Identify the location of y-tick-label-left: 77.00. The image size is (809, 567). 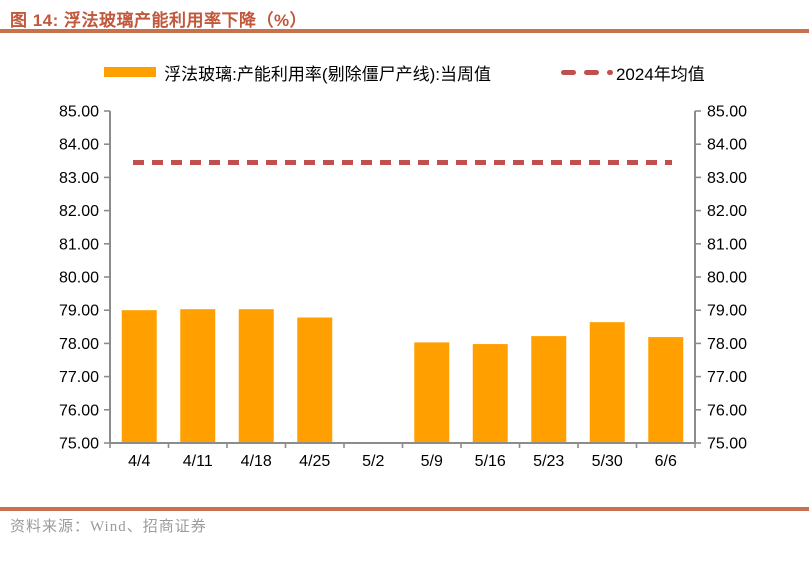
(79, 377).